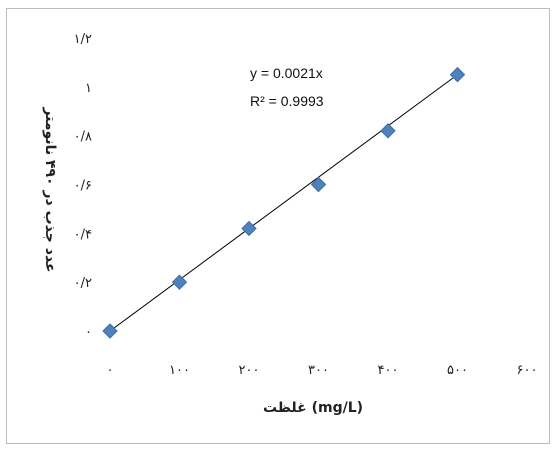 Image resolution: width=558 pixels, height=452 pixels. Describe the element at coordinates (83, 39) in the screenshot. I see `y-tick-label: ۱/۲` at that location.